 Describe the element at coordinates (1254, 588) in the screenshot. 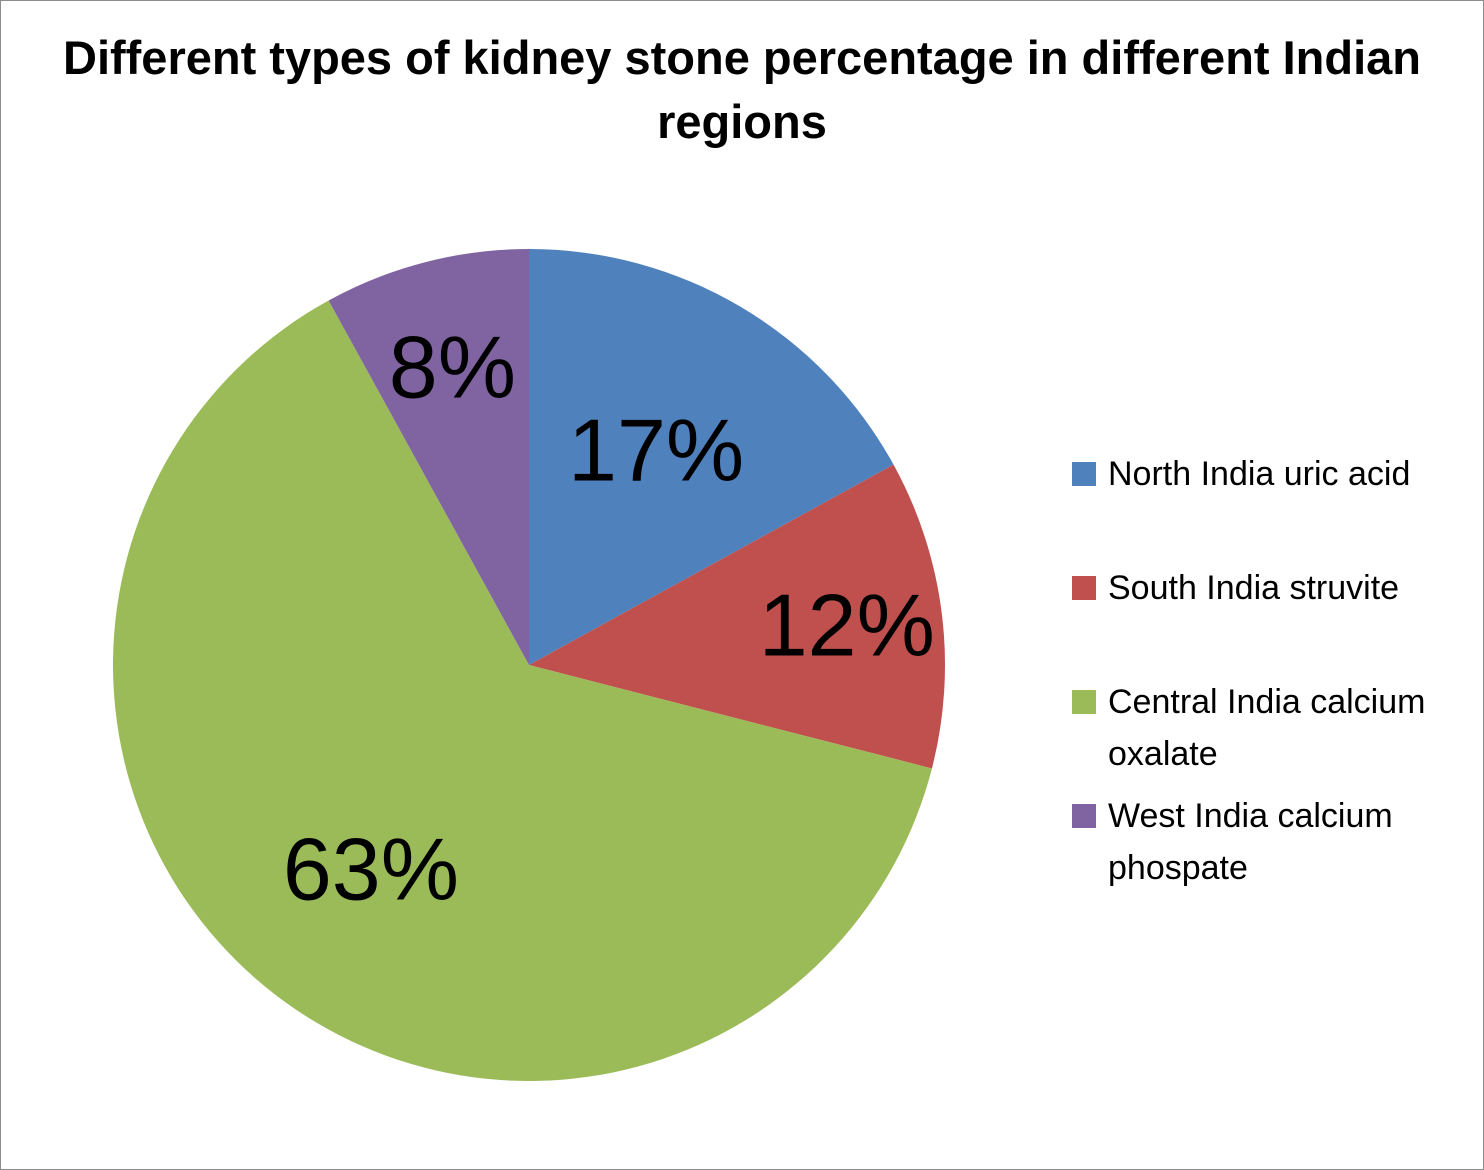

I see `legend-label: South India struvite` at that location.